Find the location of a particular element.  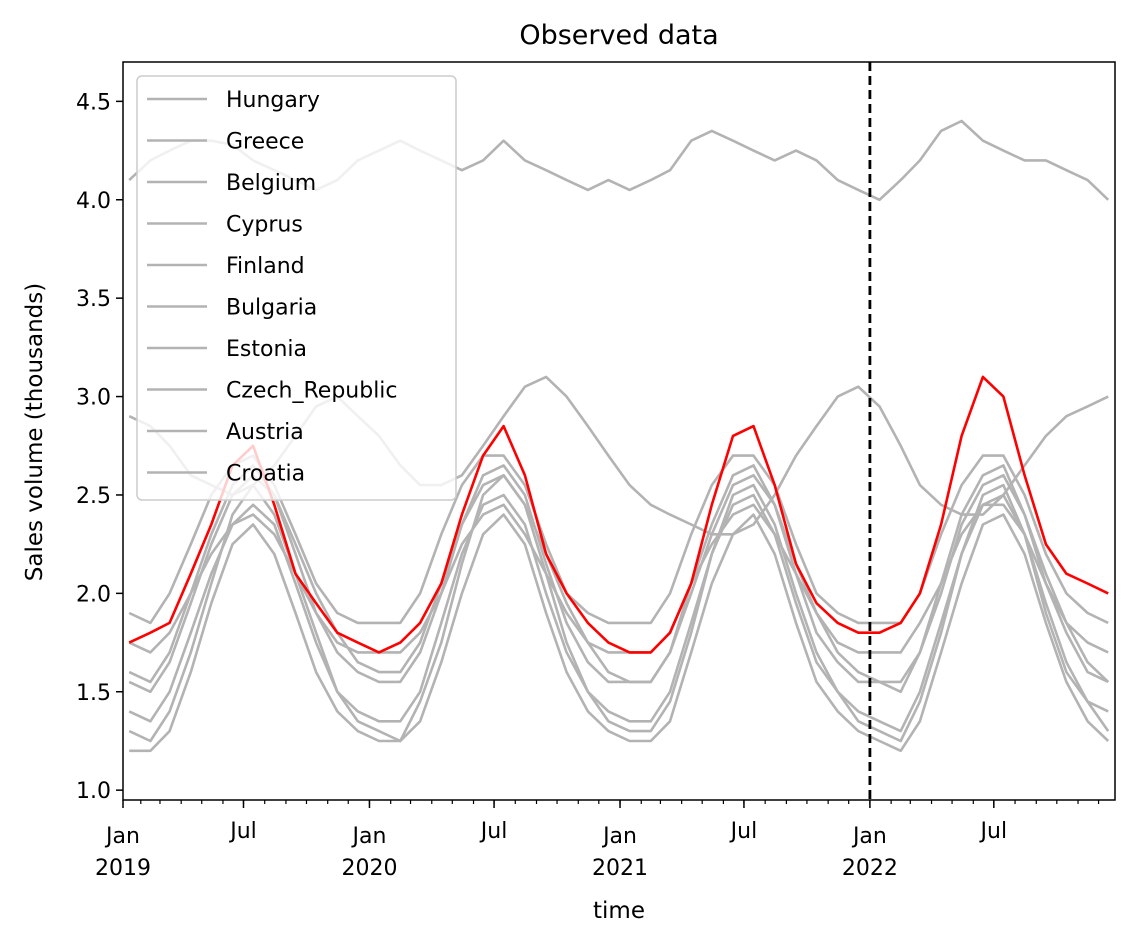

y-tick-label: 3.0 is located at coordinates (93, 398).